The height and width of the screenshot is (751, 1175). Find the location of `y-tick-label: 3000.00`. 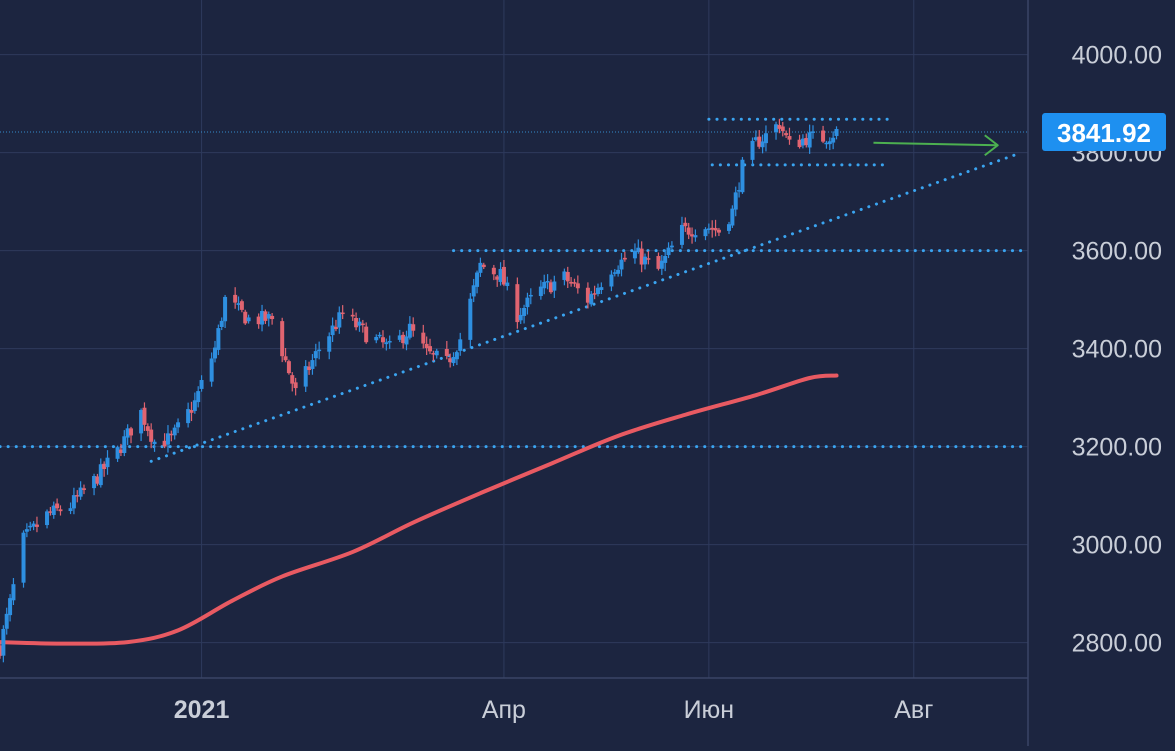

y-tick-label: 3000.00 is located at coordinates (1117, 546).